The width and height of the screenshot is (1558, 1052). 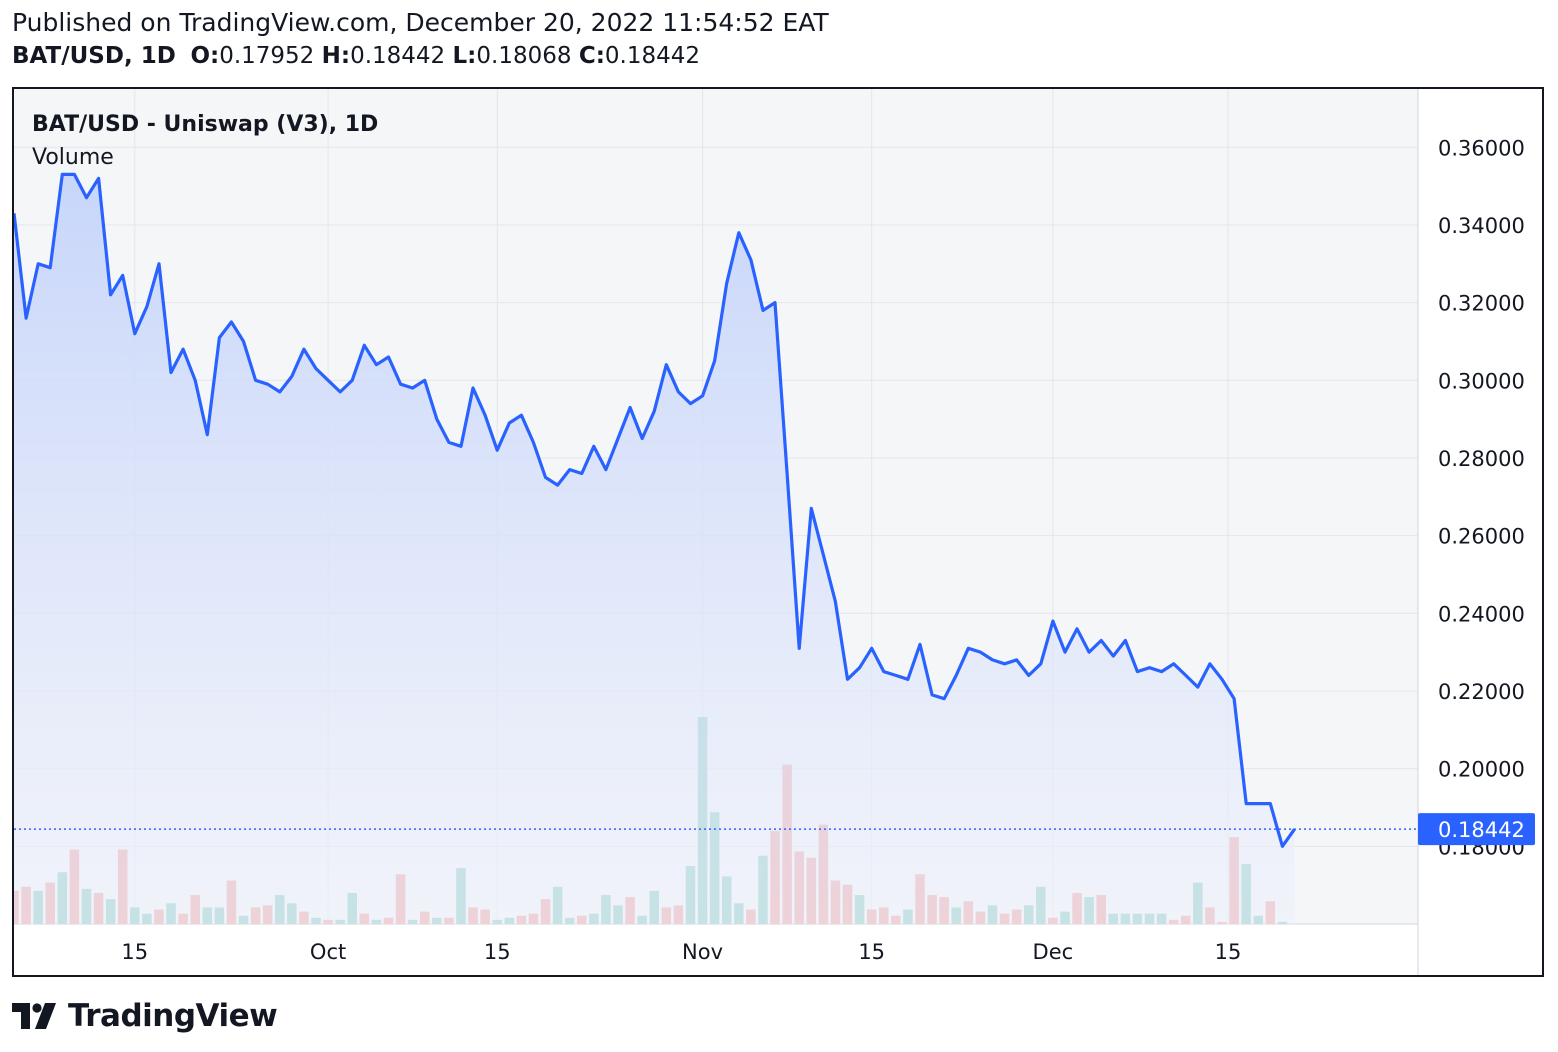 I want to click on volume-label: Volume, so click(x=73, y=157).